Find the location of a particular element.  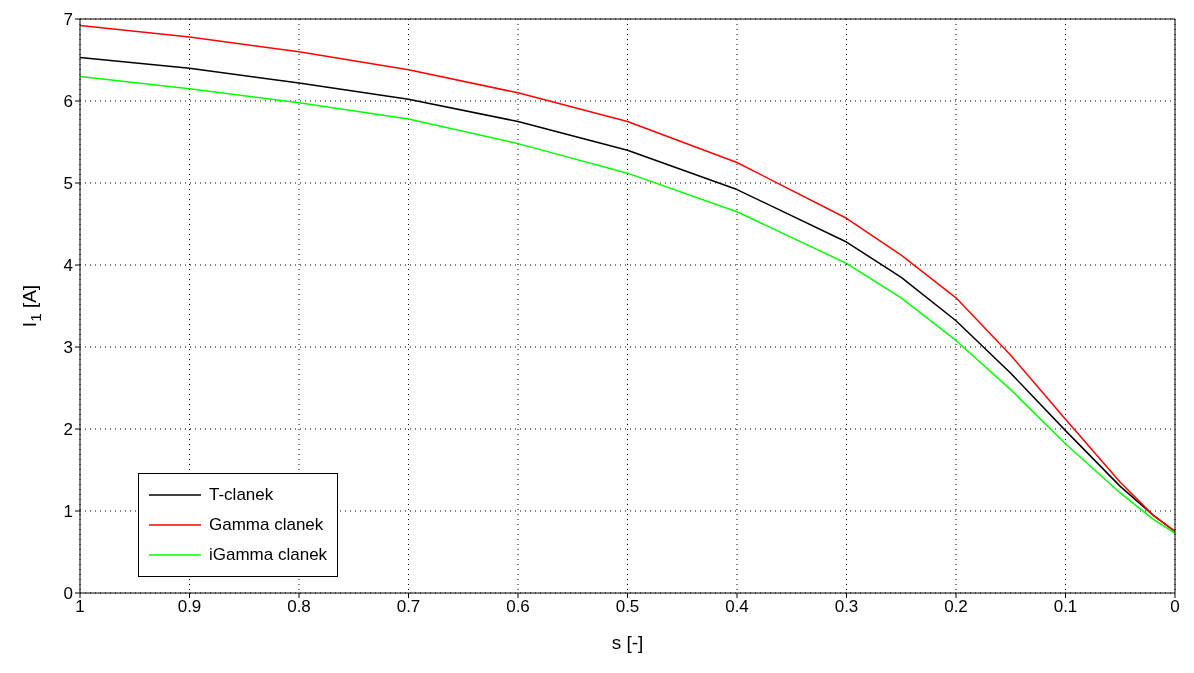

x-tick-label: 0.2 is located at coordinates (956, 607).